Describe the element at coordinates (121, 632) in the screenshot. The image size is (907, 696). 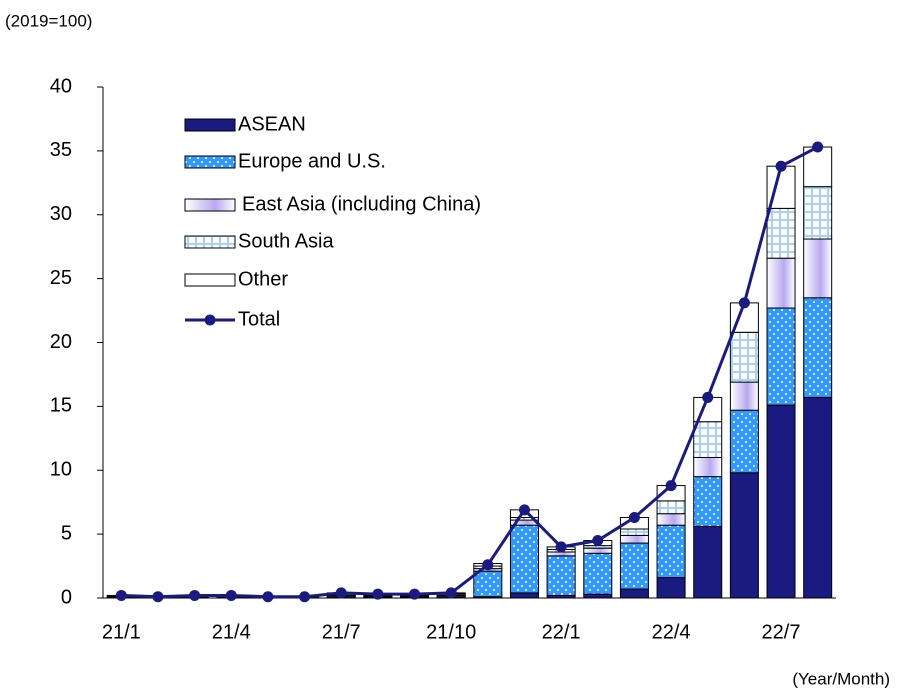
I see `x-tick-label: 21/1` at that location.